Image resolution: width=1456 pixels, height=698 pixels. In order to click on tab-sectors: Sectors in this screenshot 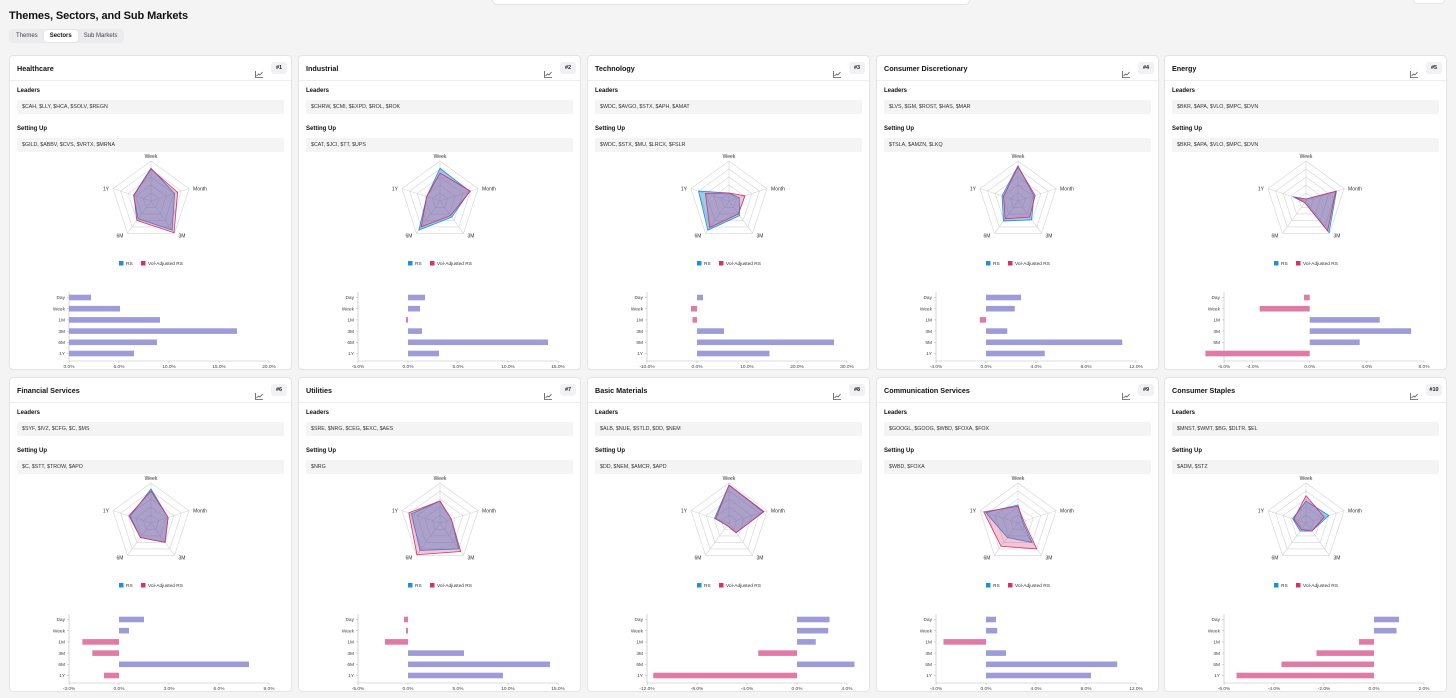, I will do `click(60, 36)`.